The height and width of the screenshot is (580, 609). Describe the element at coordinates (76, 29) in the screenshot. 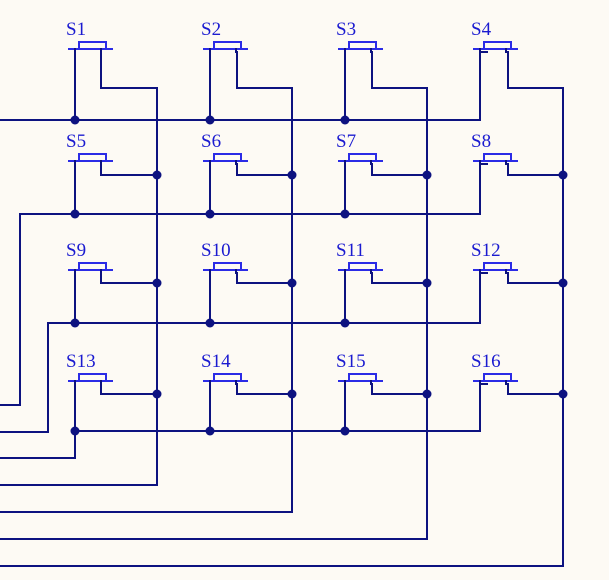

I see `switch-label: S1` at that location.